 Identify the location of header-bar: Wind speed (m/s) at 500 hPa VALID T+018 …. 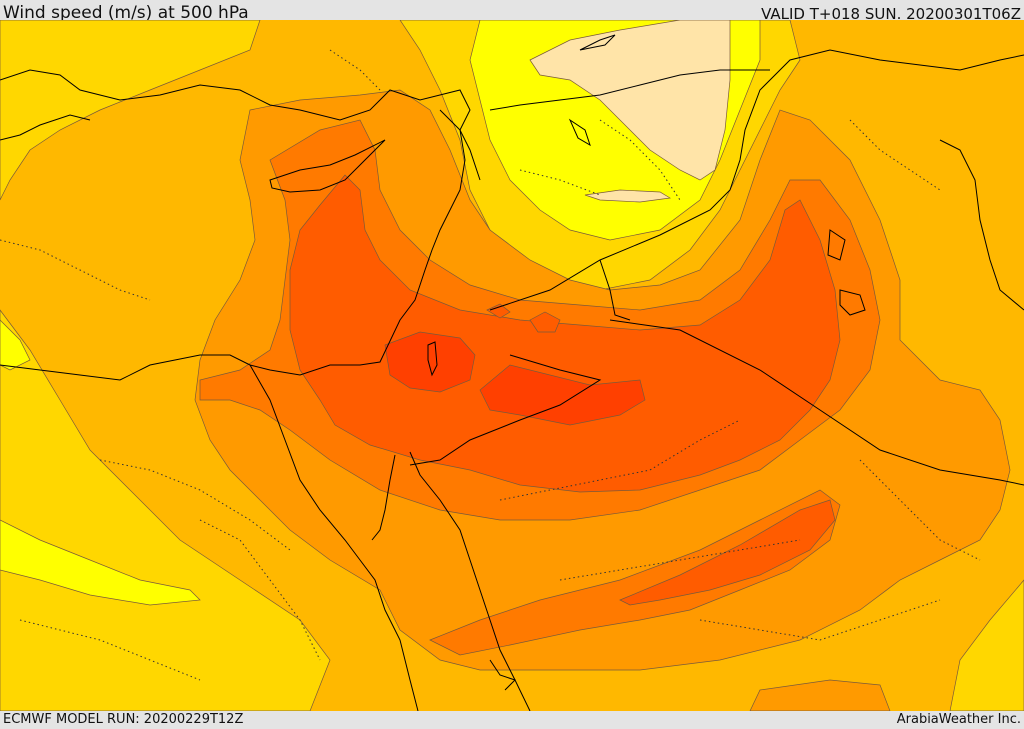
(512, 11).